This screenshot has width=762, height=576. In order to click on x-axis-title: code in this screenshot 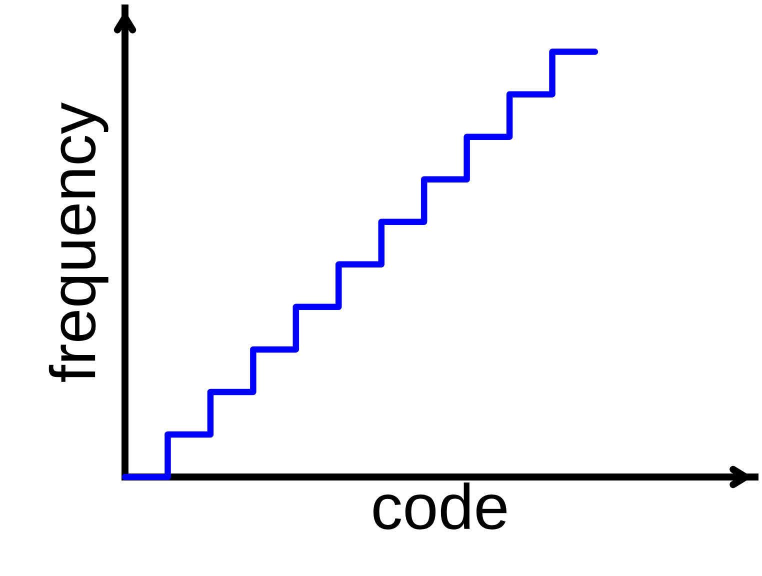, I will do `click(439, 506)`.